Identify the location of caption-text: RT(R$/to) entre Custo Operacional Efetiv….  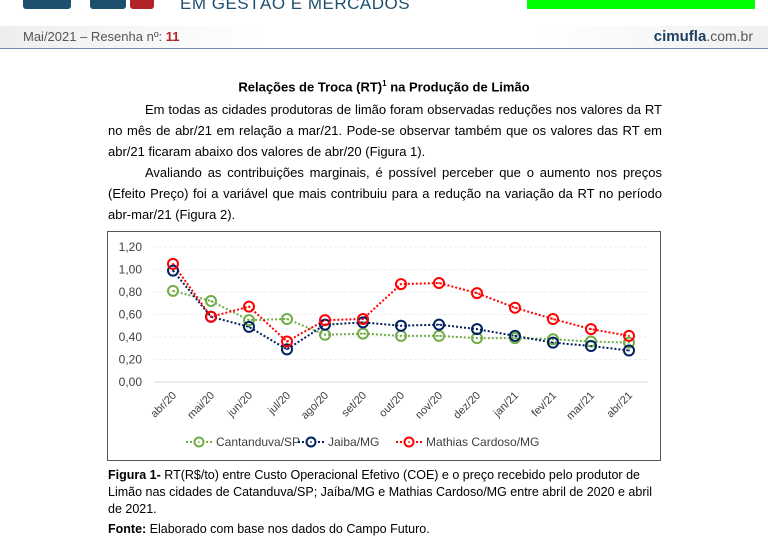
(380, 492).